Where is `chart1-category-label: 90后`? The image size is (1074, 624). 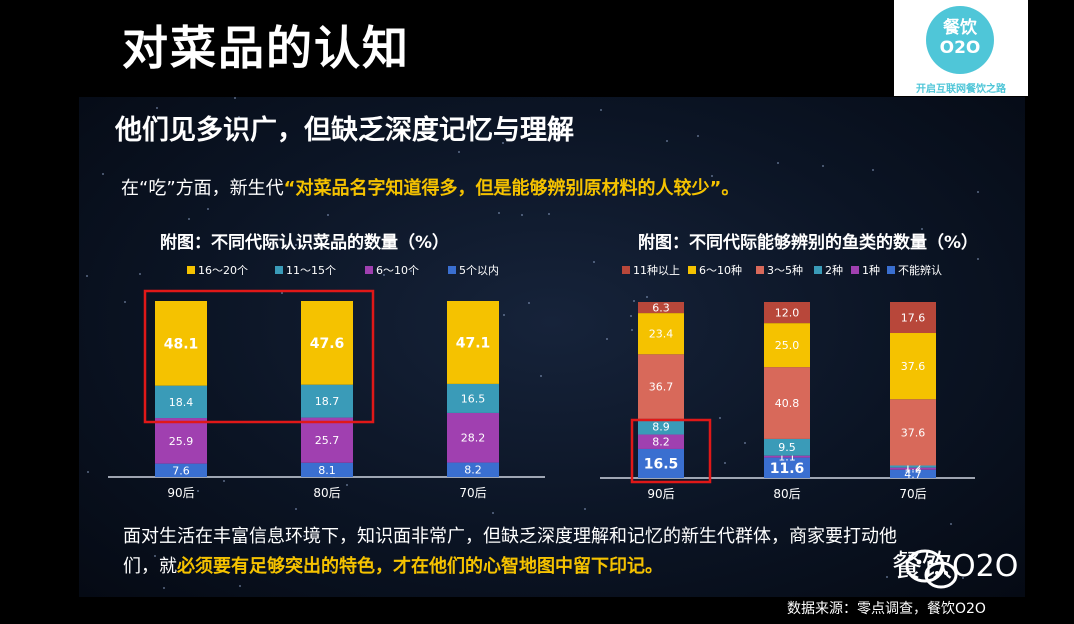
chart1-category-label: 90后 is located at coordinates (180, 493).